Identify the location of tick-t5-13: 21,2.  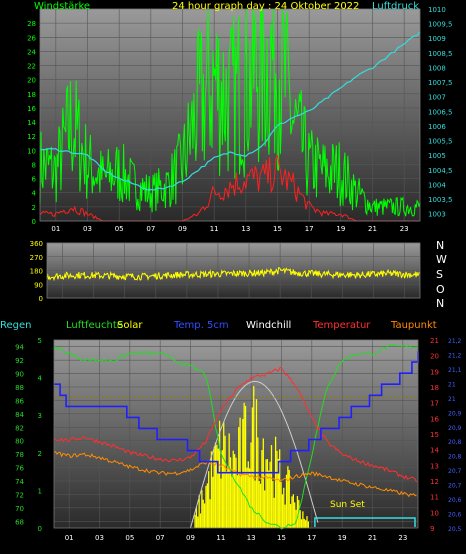
(455, 341).